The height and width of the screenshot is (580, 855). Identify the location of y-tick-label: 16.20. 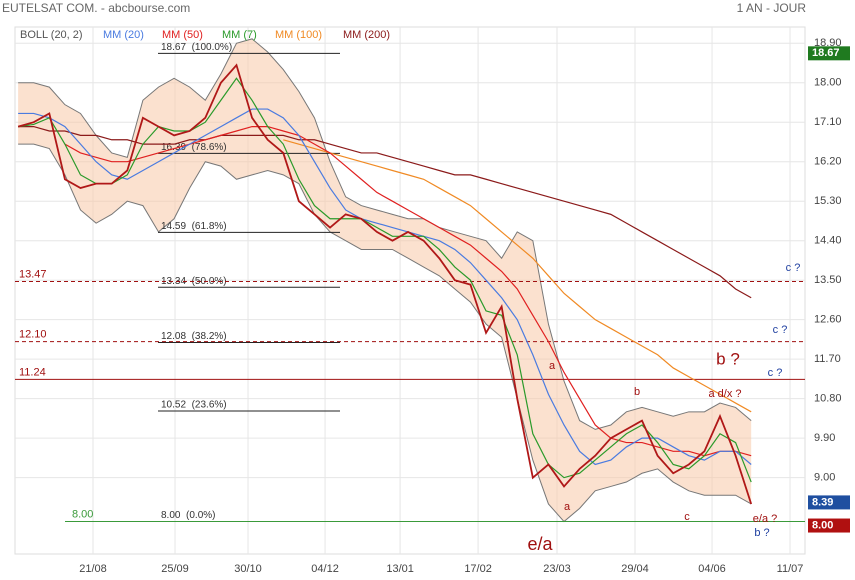
(828, 162).